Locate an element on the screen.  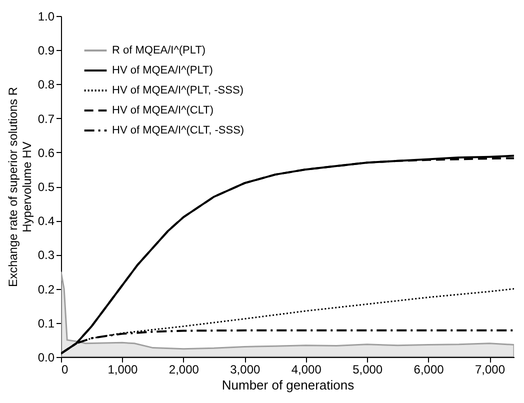
y-tick-label: 0.1 is located at coordinates (46, 323).